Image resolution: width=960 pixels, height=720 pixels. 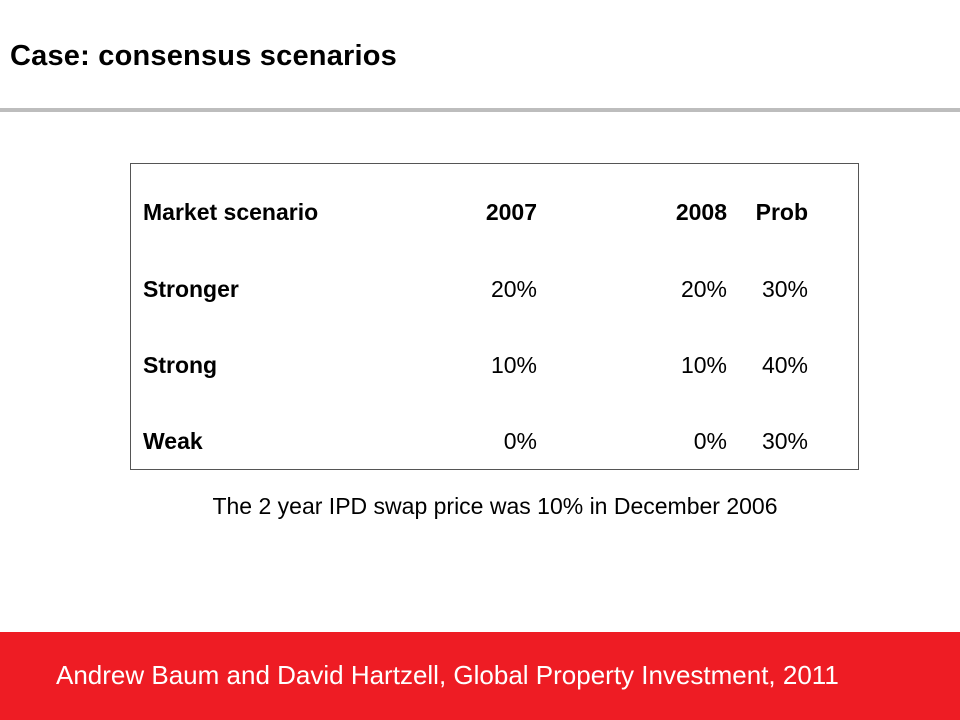 I want to click on title-divider, so click(x=480, y=110).